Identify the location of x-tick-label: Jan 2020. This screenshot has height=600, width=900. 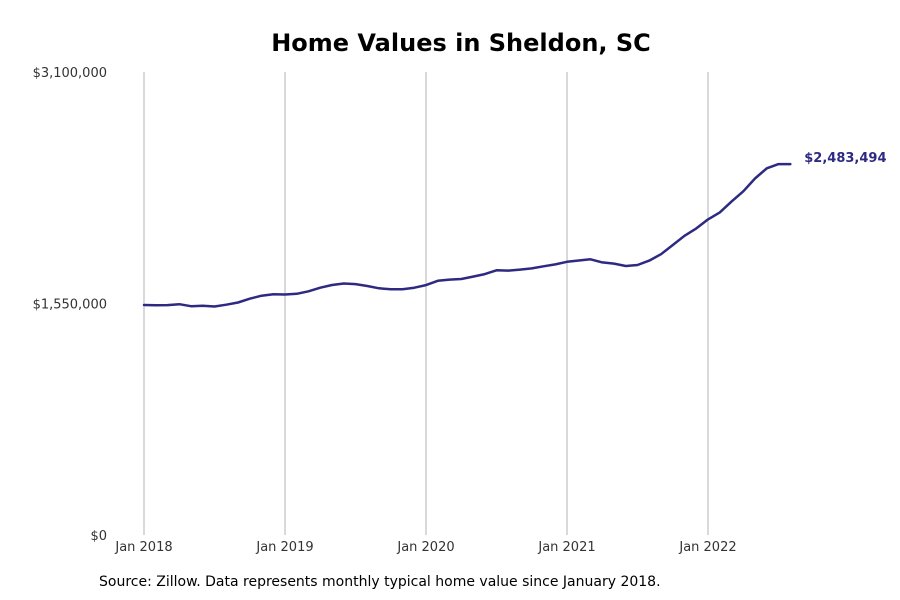
(425, 547).